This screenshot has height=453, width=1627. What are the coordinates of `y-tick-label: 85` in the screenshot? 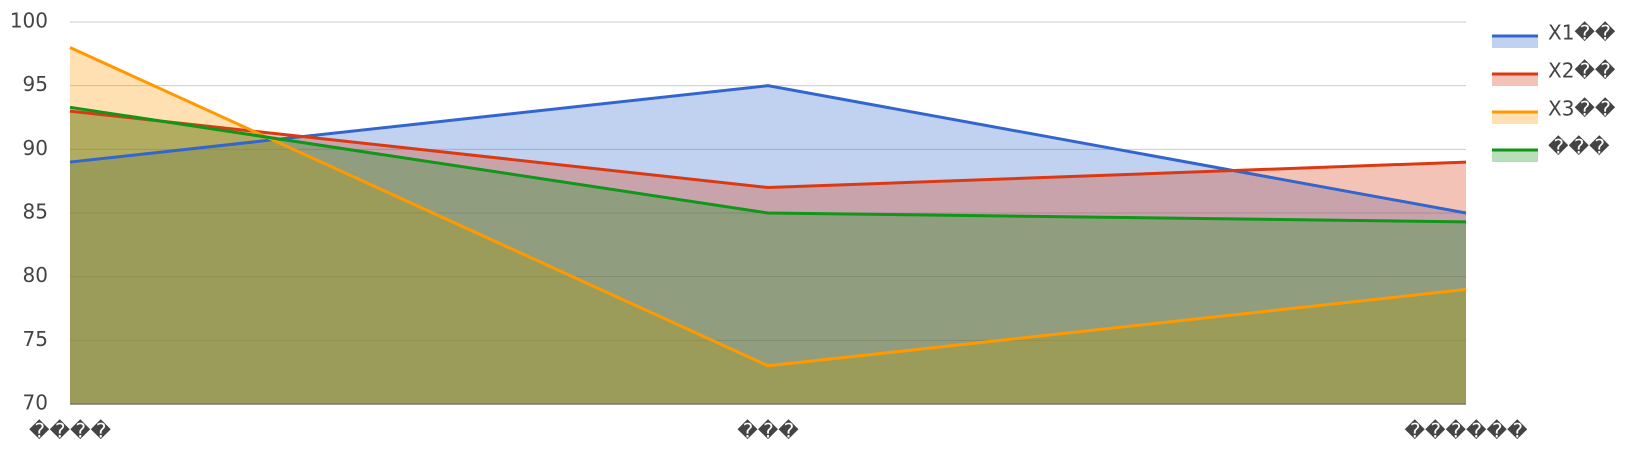 It's located at (35, 212).